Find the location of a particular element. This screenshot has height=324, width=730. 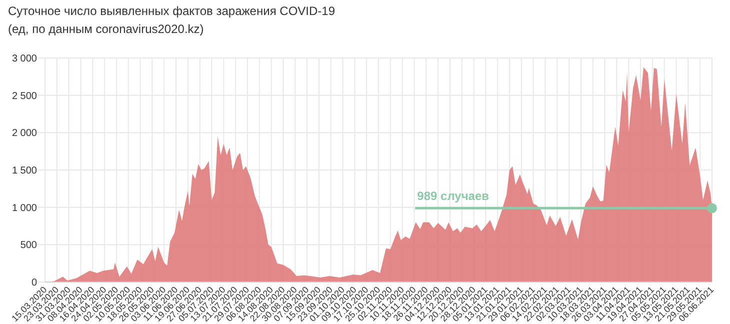

y-tick-label: 500 is located at coordinates (29, 246).